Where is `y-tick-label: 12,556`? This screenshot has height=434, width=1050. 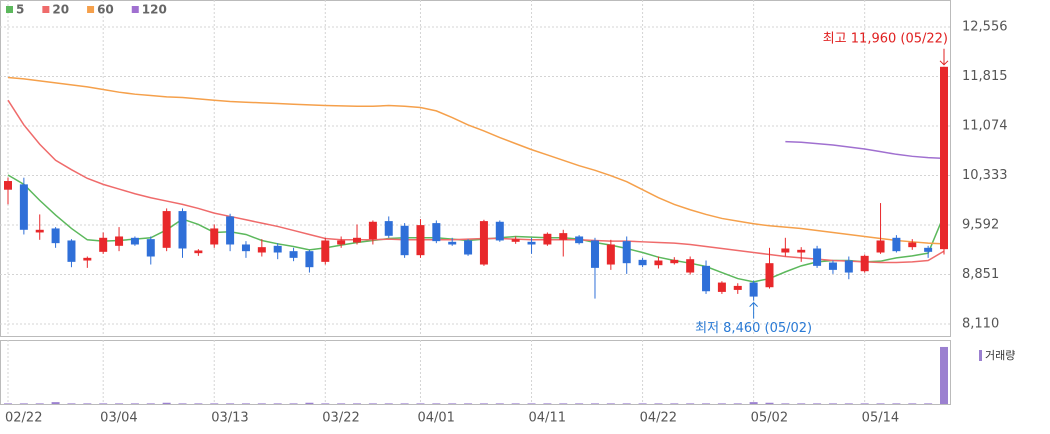 y-tick-label: 12,556 is located at coordinates (985, 26).